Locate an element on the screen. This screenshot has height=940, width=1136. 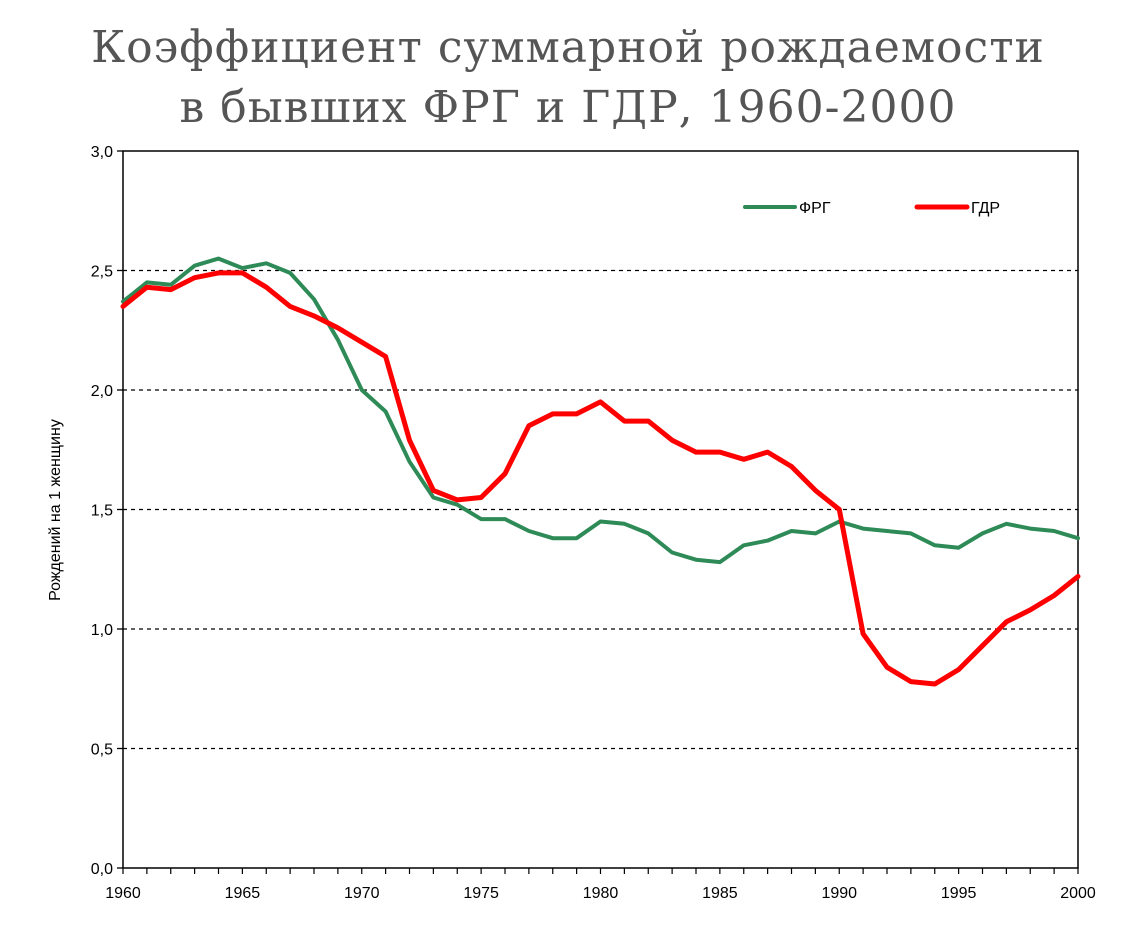
y-tick-label-2: 1,0 is located at coordinates (102, 630).